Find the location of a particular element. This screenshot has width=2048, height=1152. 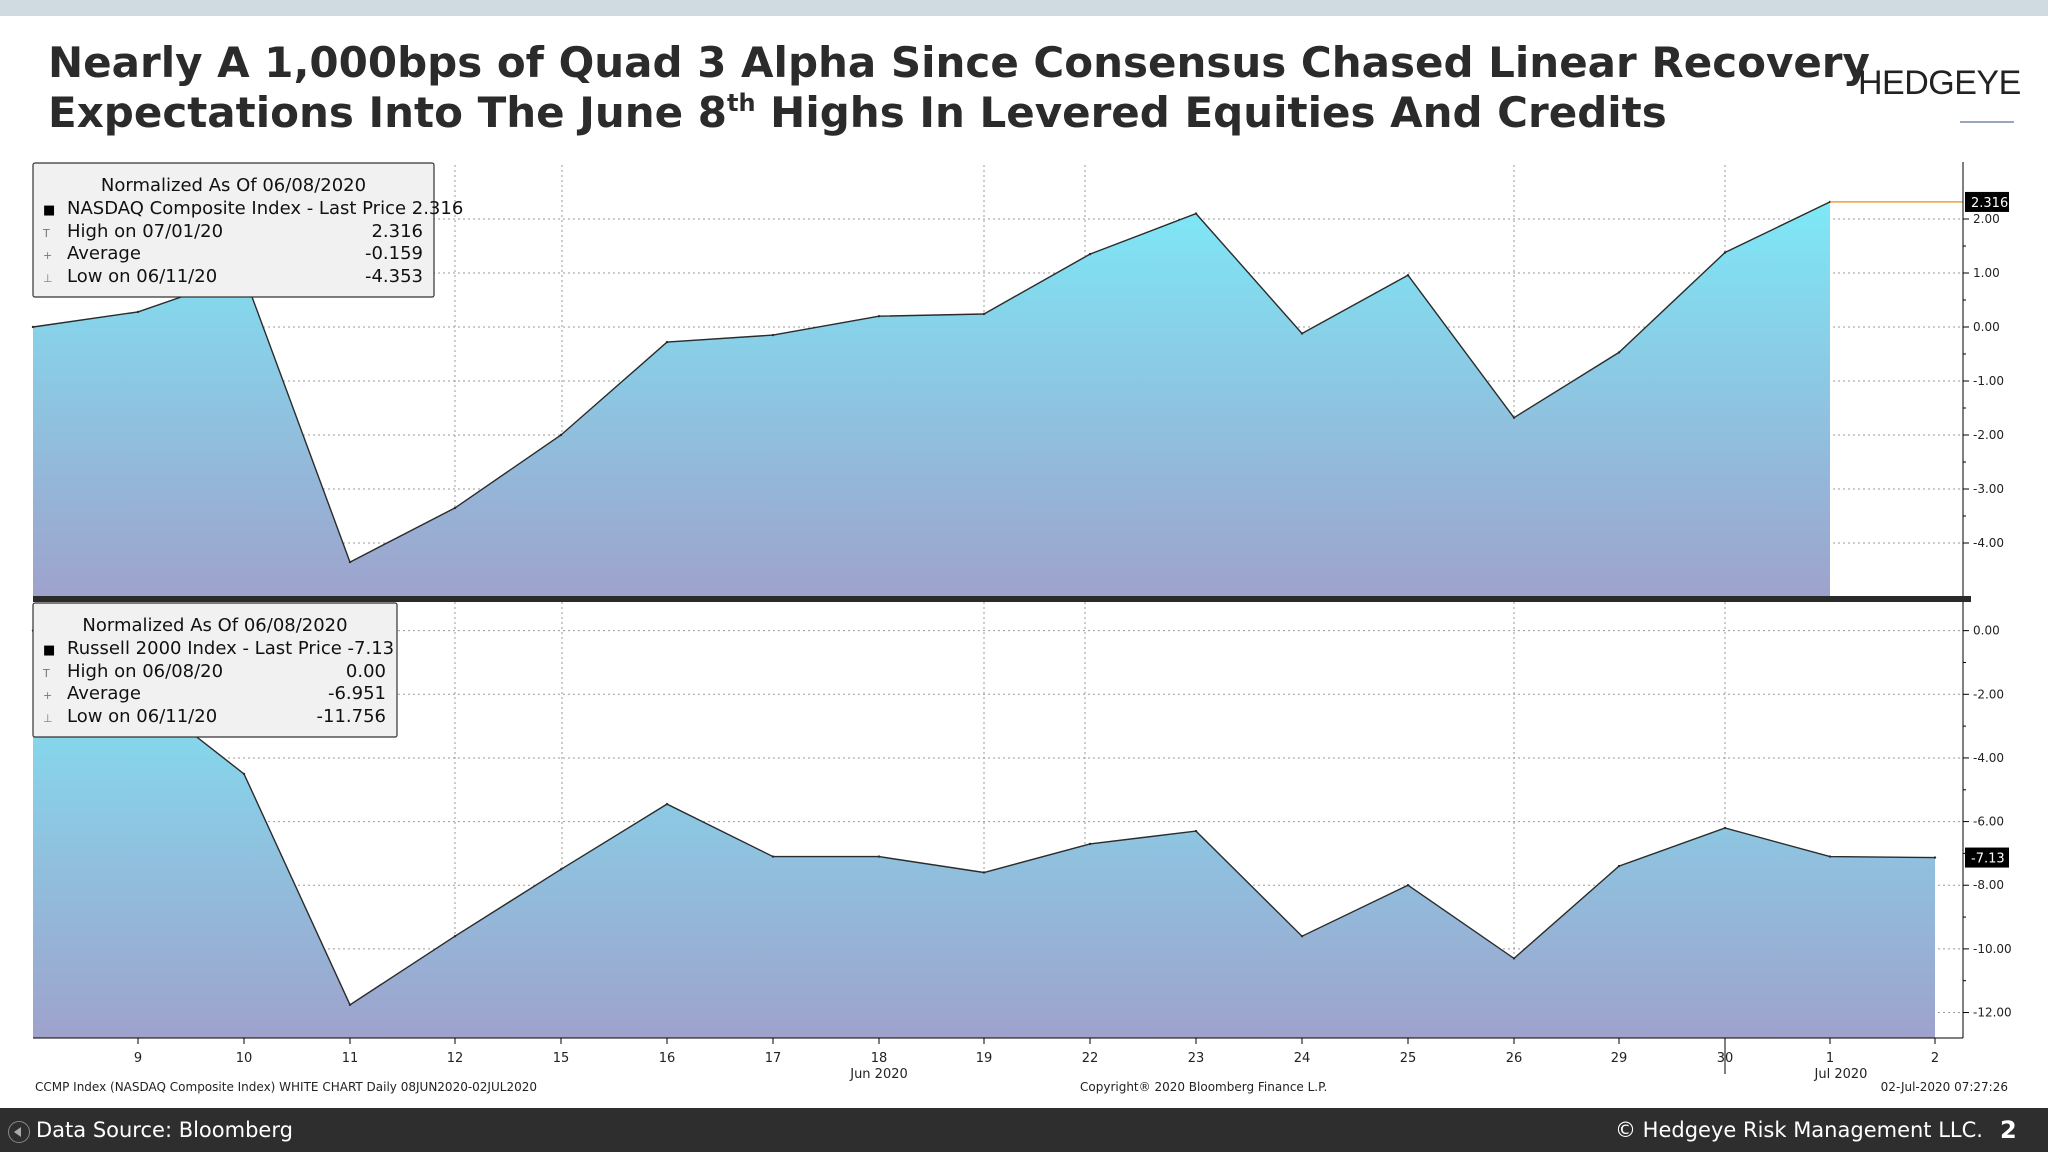

x-tick-label-4: 15 is located at coordinates (561, 1058).